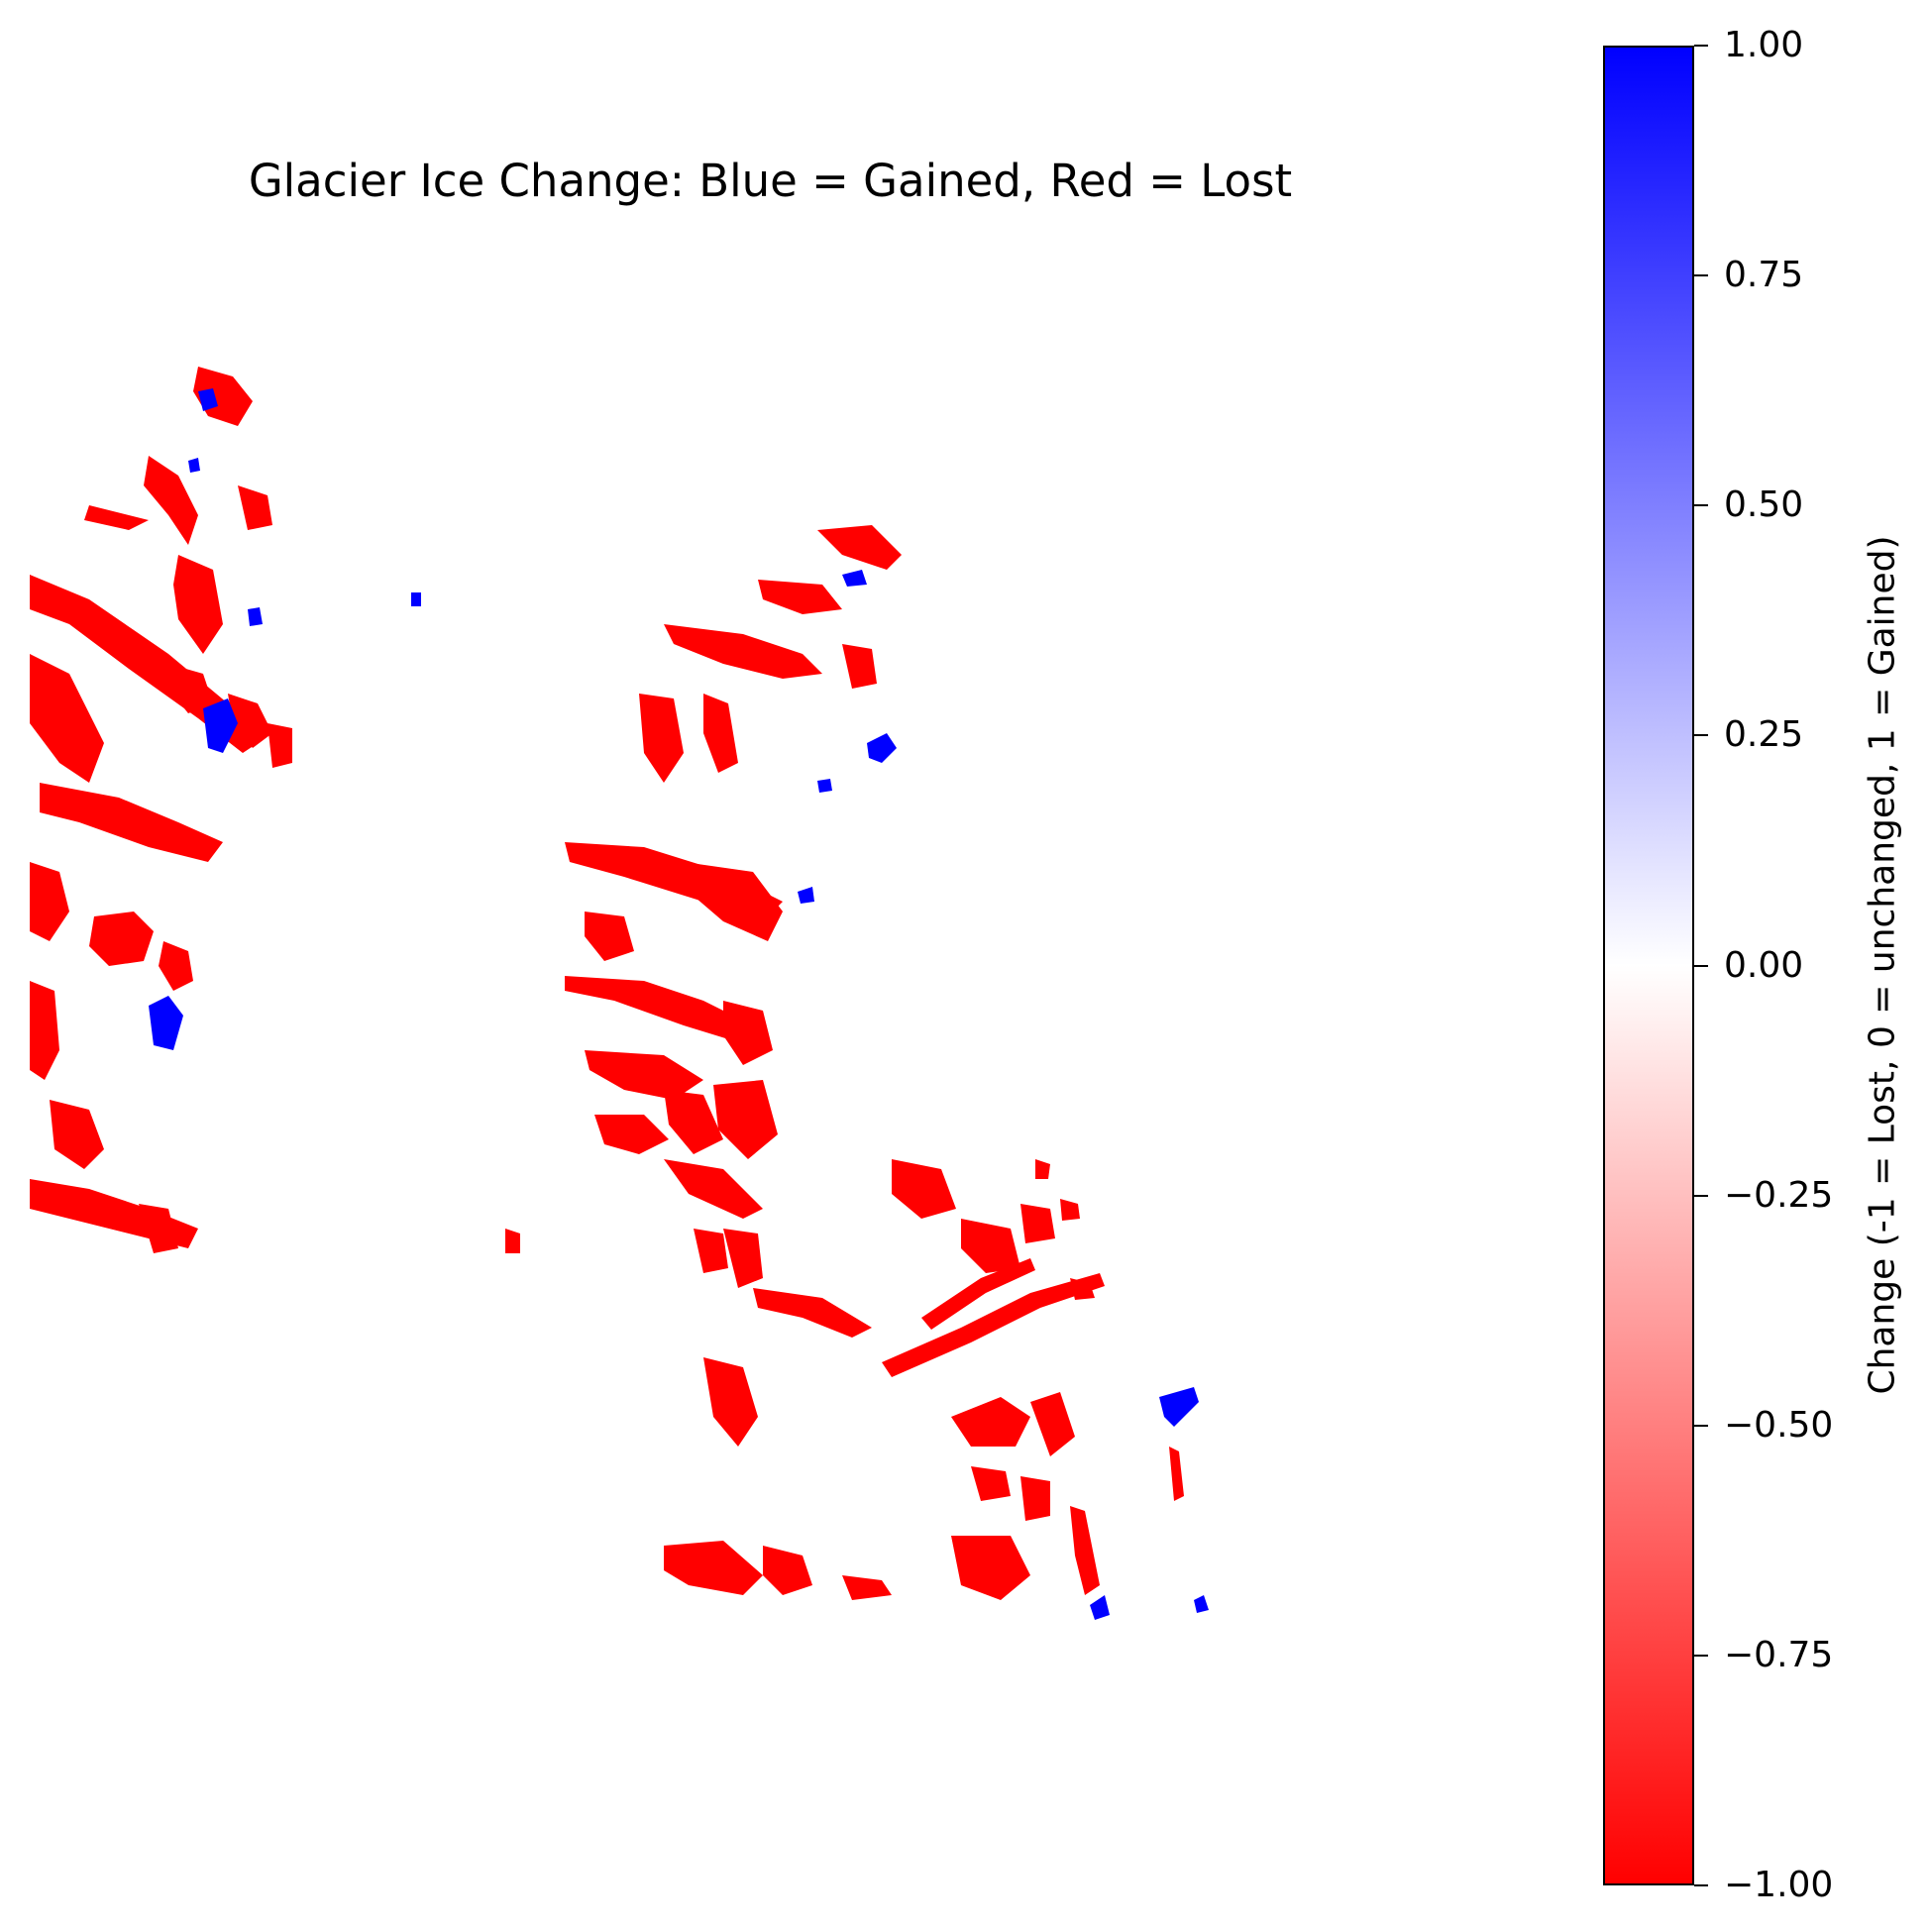 Image resolution: width=1930 pixels, height=1932 pixels. I want to click on colorbar-tick-label: 0.00, so click(1764, 965).